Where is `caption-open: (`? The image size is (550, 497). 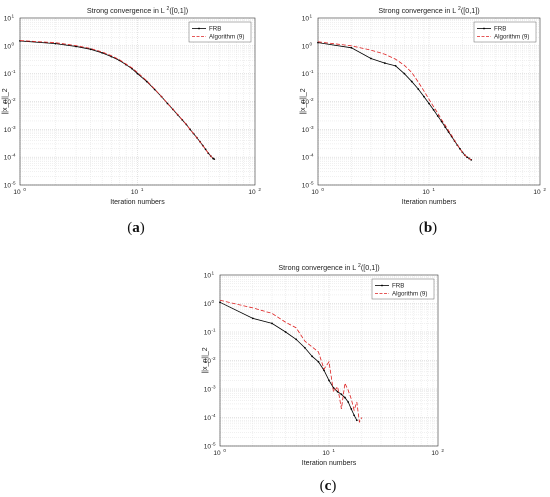 caption-open: ( is located at coordinates (322, 486).